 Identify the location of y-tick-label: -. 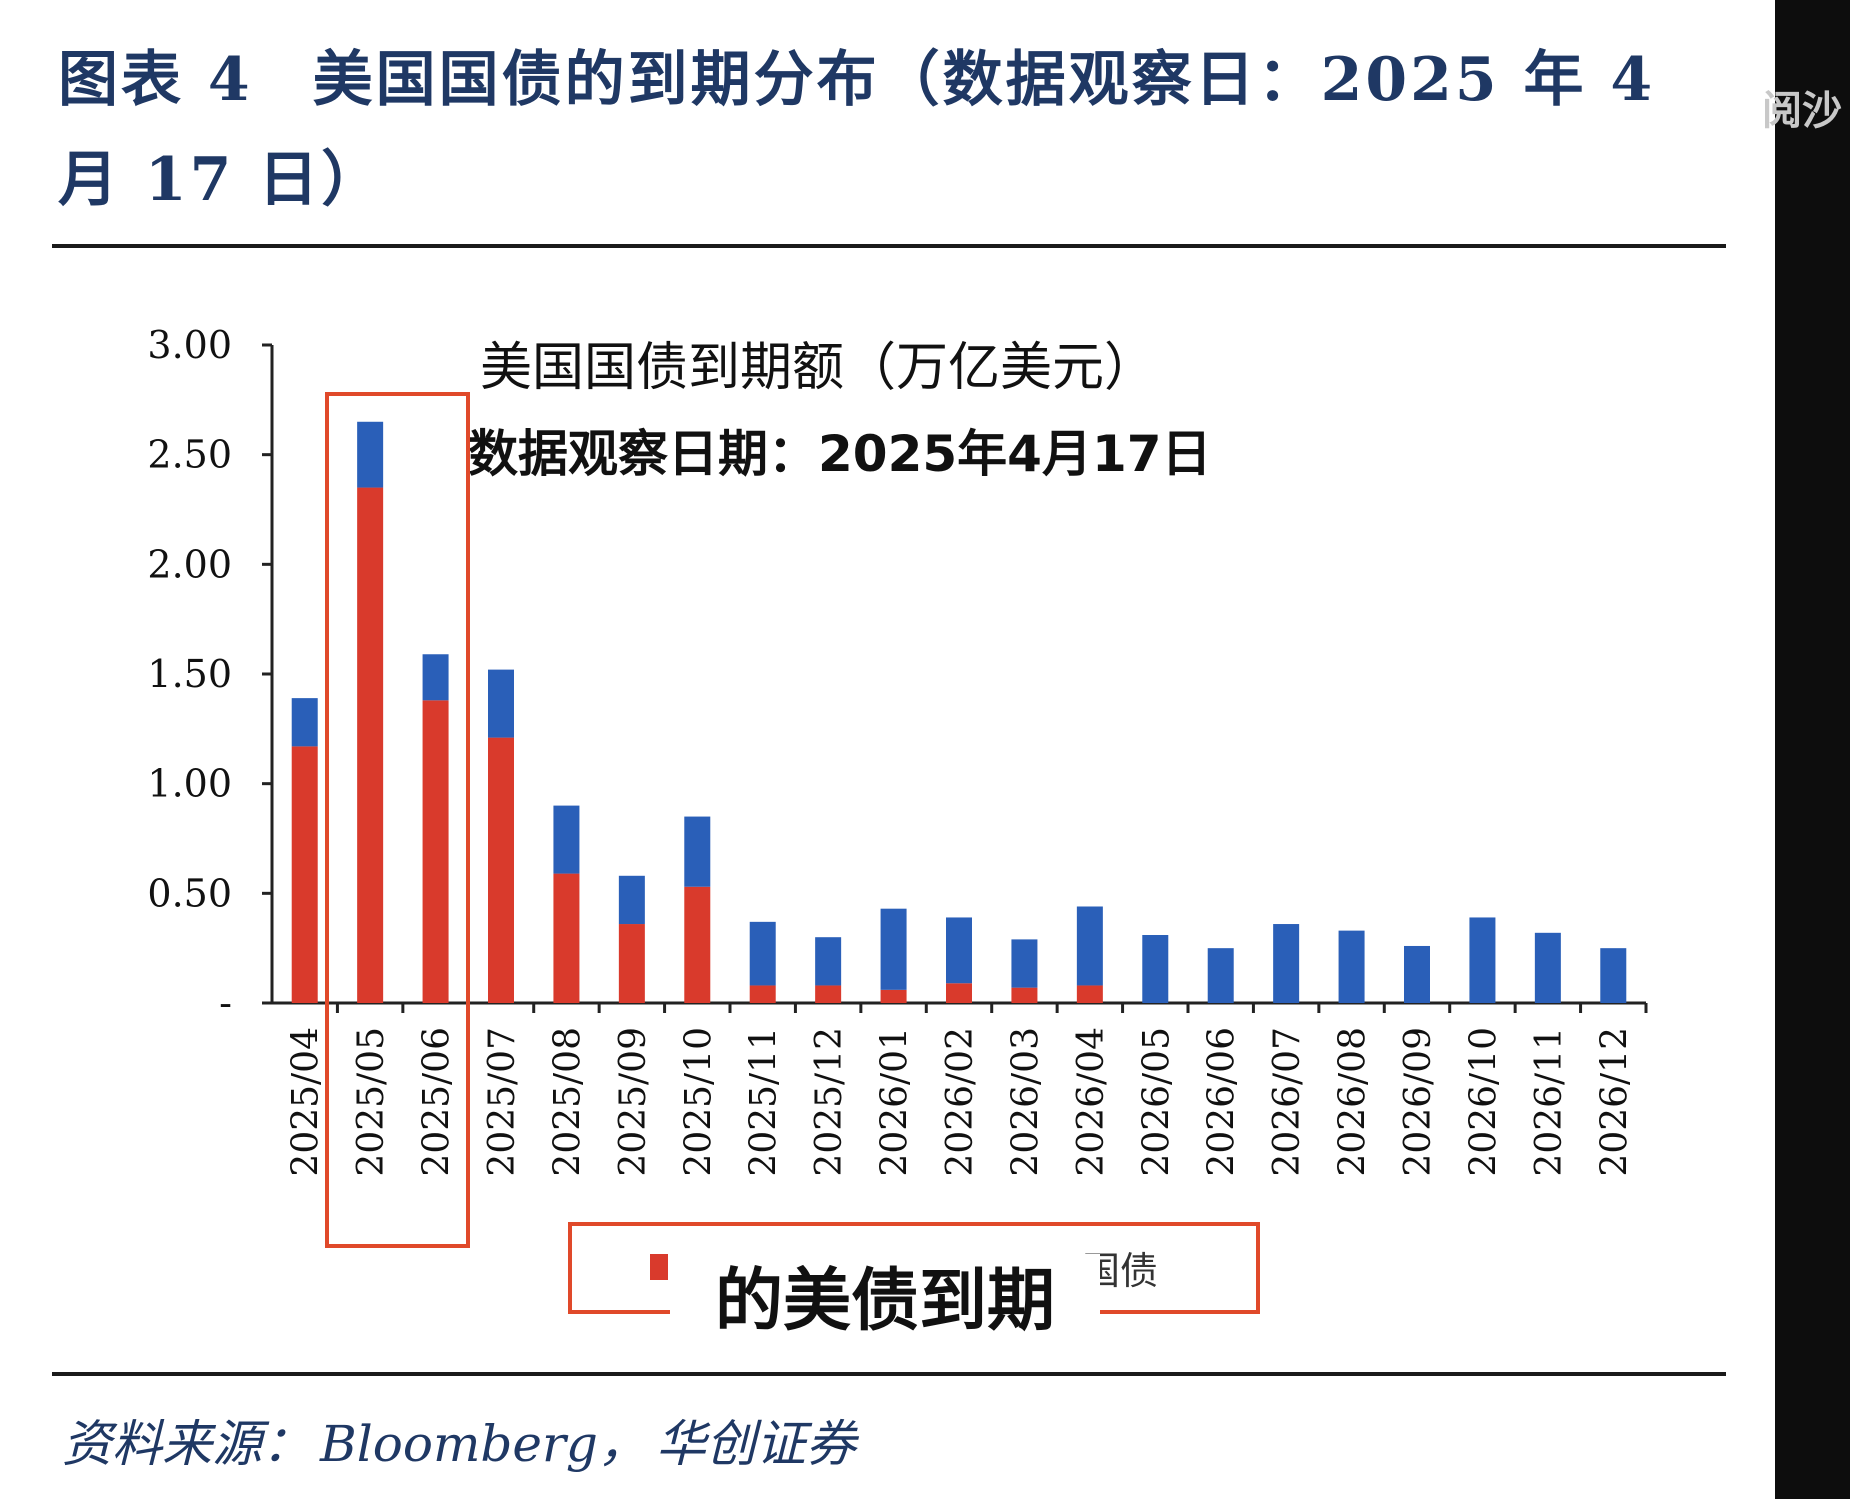
(225, 1003).